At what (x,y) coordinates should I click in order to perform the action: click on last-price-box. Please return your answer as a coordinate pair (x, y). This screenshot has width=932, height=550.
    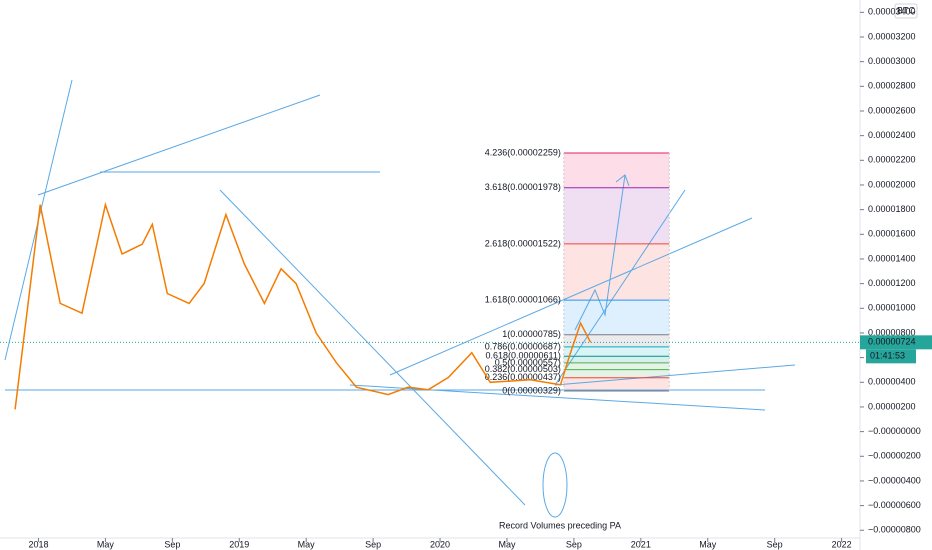
    Looking at the image, I should click on (896, 342).